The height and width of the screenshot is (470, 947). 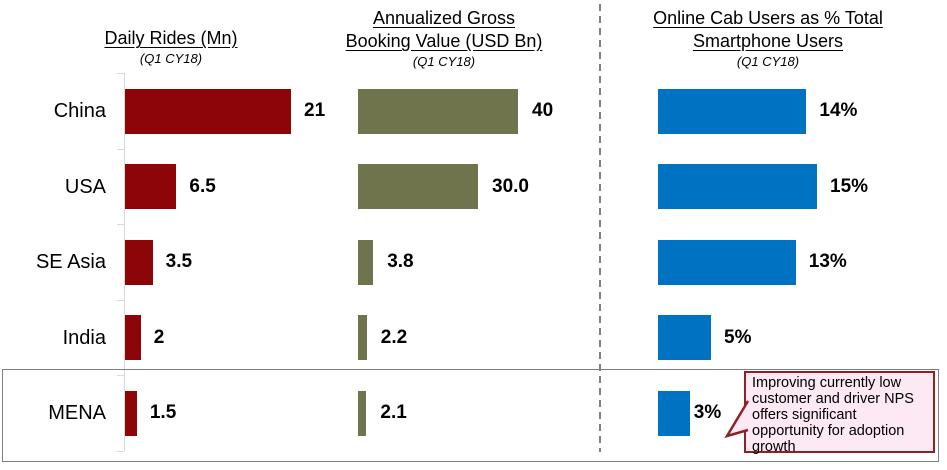 What do you see at coordinates (827, 261) in the screenshot?
I see `value-label-online-cab-users-as-total-smartphone-users-se-asia: 13%` at bounding box center [827, 261].